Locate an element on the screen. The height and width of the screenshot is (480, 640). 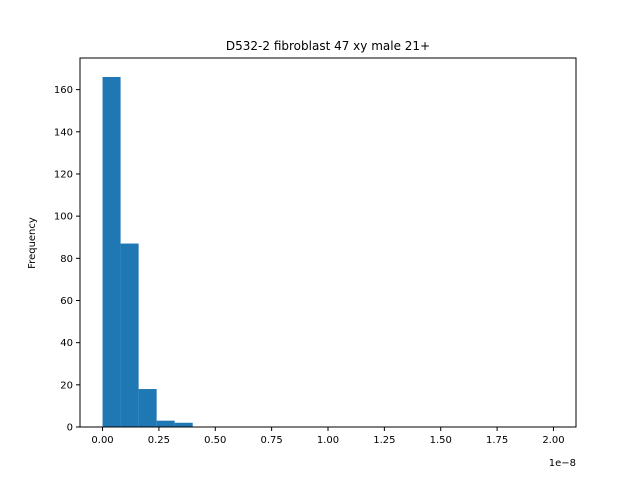
y-tick-label: 140 is located at coordinates (63, 132).